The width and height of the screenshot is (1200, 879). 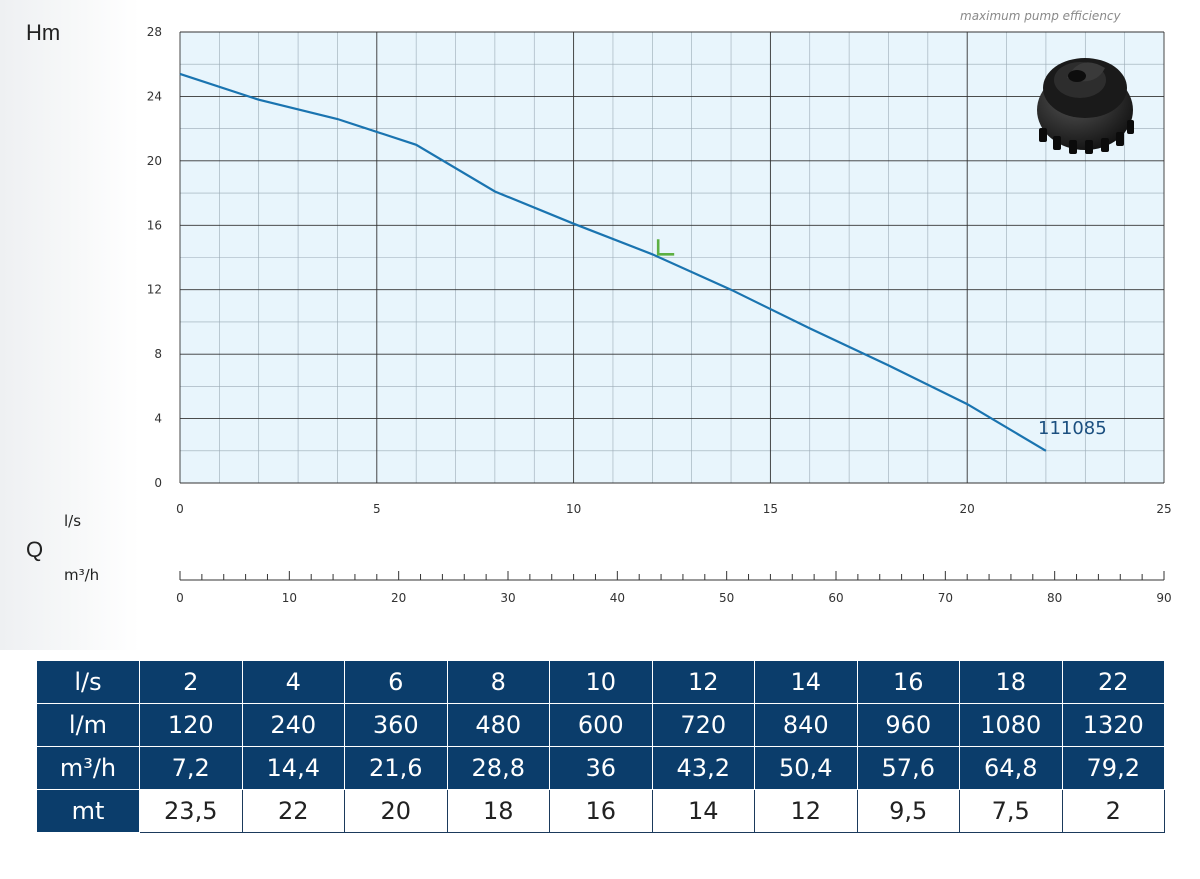 I want to click on x2-tick-label: 60, so click(x=835, y=598).